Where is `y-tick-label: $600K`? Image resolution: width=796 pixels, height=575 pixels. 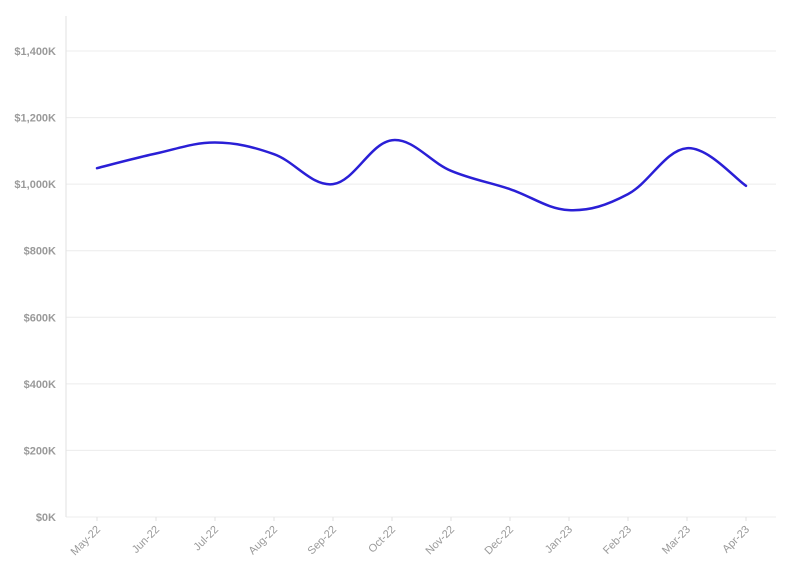
y-tick-label: $600K is located at coordinates (40, 318).